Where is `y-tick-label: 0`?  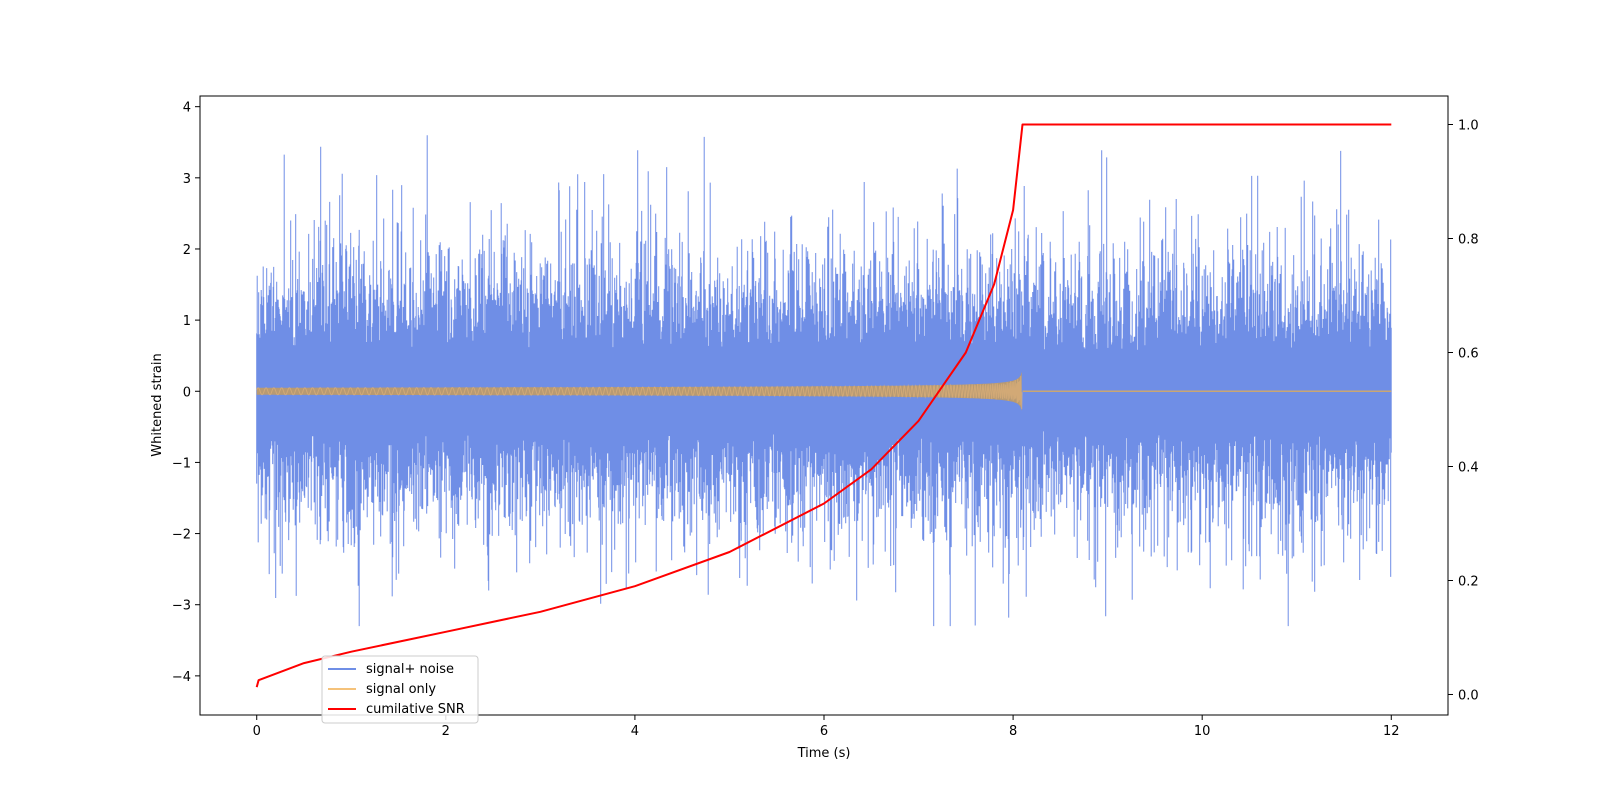
y-tick-label: 0 is located at coordinates (187, 392).